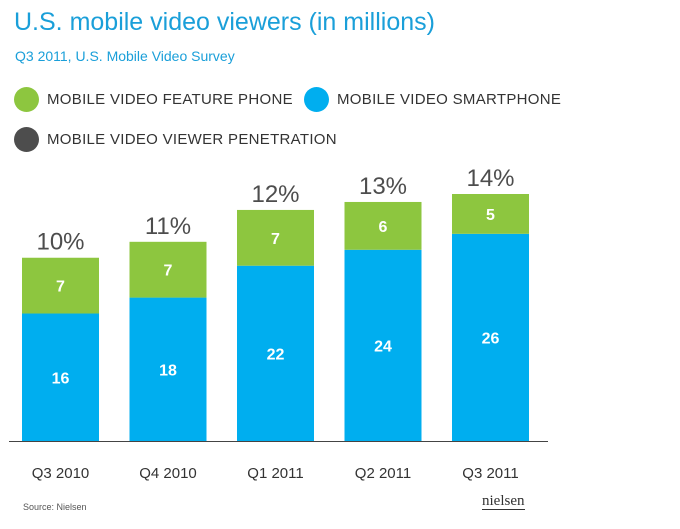  Describe the element at coordinates (383, 186) in the screenshot. I see `penetration-label-4: 13%` at that location.